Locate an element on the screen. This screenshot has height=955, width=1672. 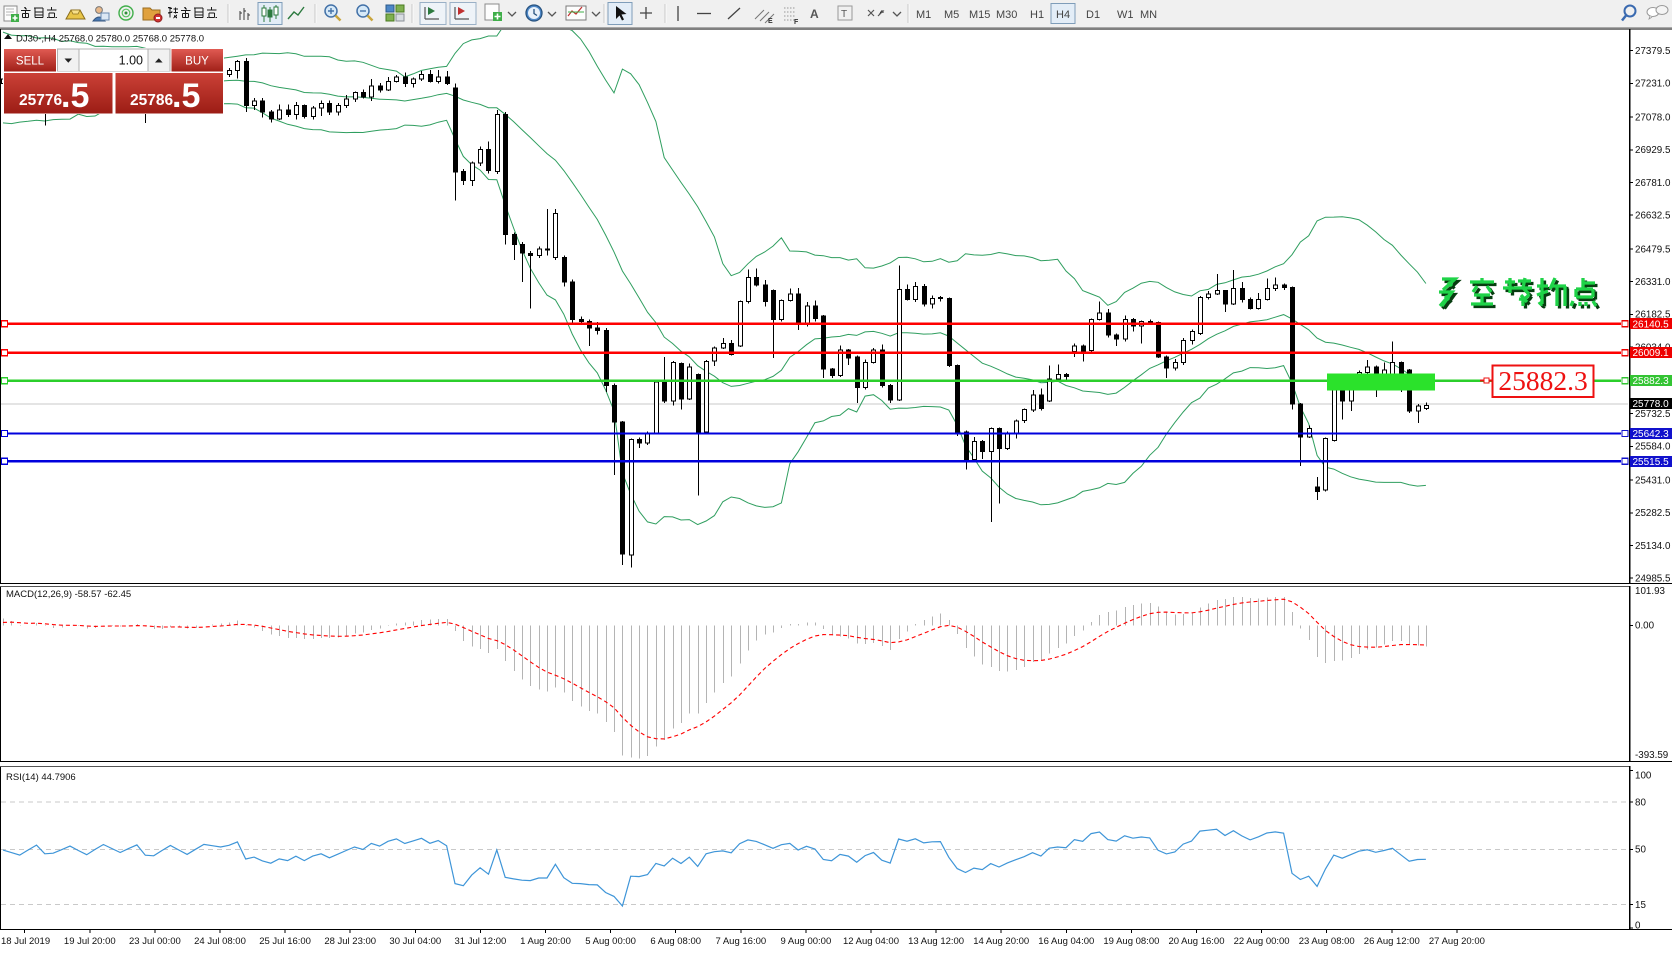
svg-text: 20 Aug 16:00 is located at coordinates (1197, 941).